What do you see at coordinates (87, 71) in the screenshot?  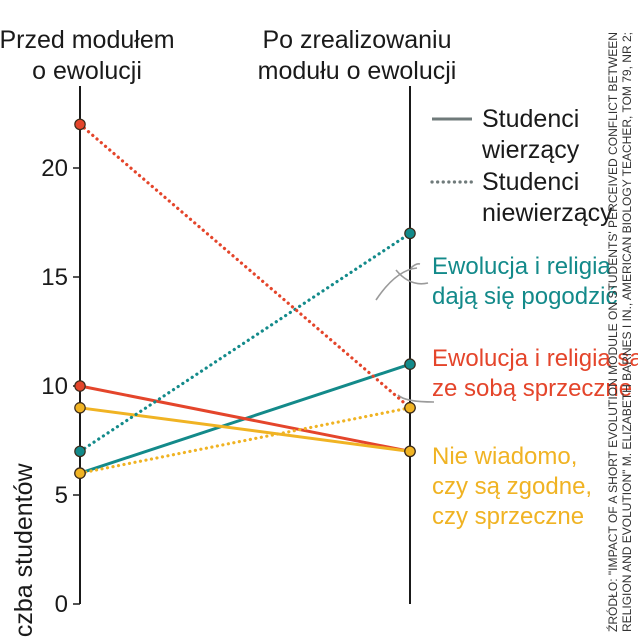 I see `column-header-before-line: o ewolucji` at bounding box center [87, 71].